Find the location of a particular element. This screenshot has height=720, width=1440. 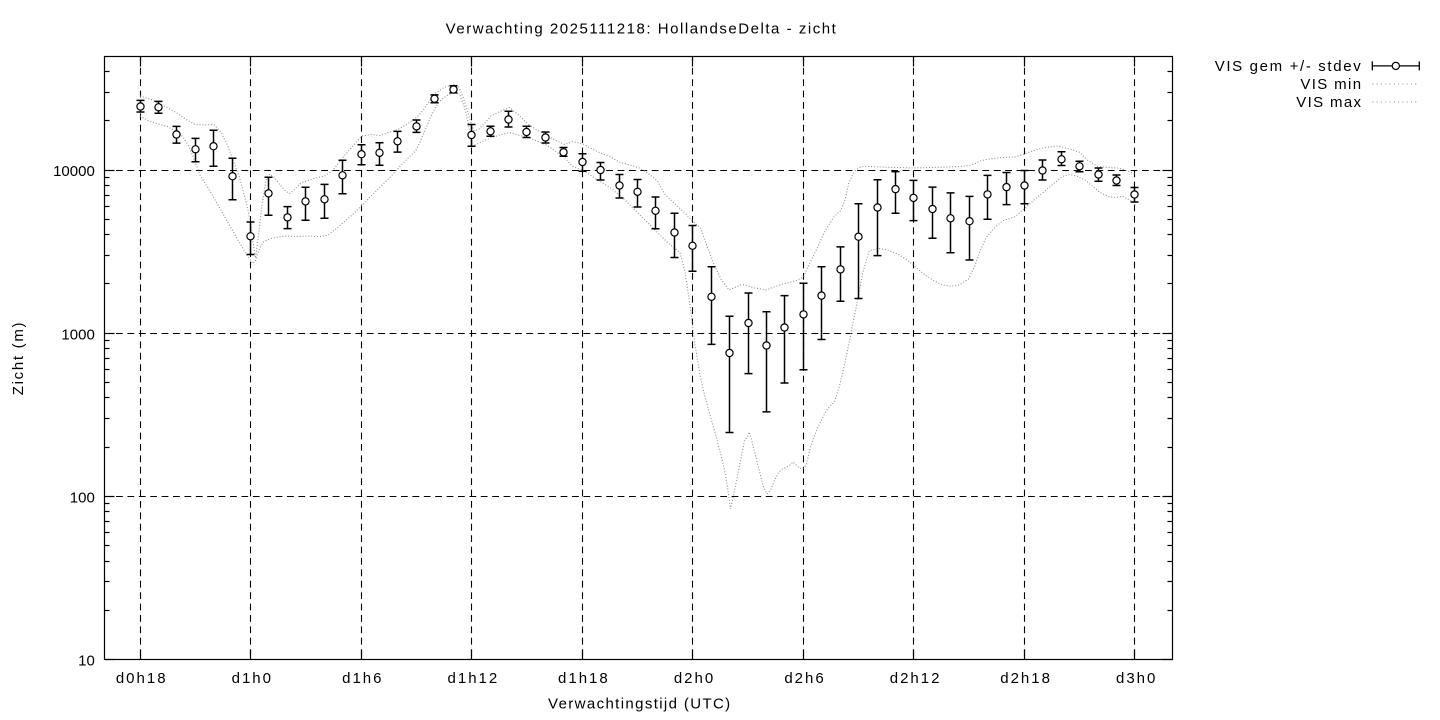

svg-text: d2h18 is located at coordinates (1026, 678).